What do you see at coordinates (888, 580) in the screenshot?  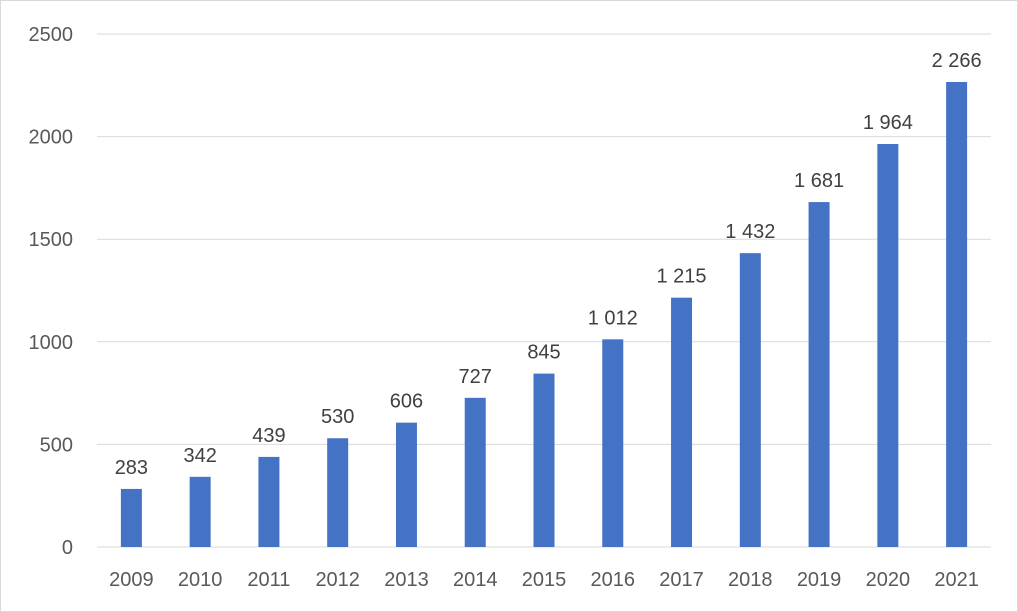 I see `x-tick-label-2020: 2020` at bounding box center [888, 580].